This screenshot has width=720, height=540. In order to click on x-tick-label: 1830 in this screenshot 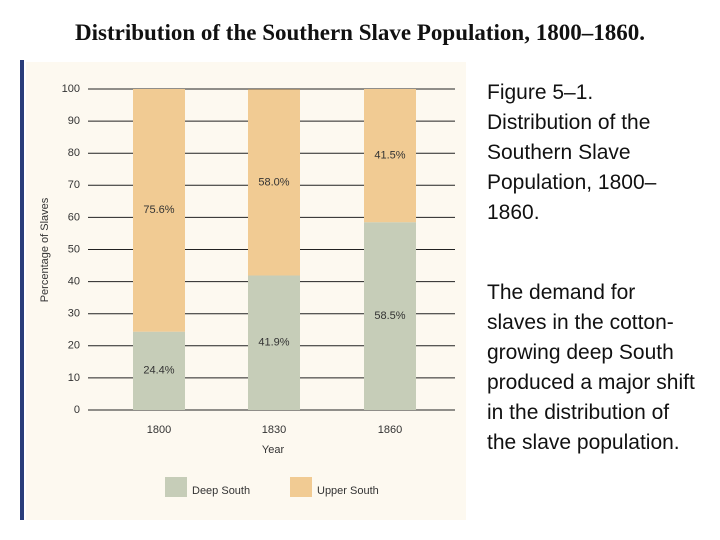, I will do `click(274, 430)`.